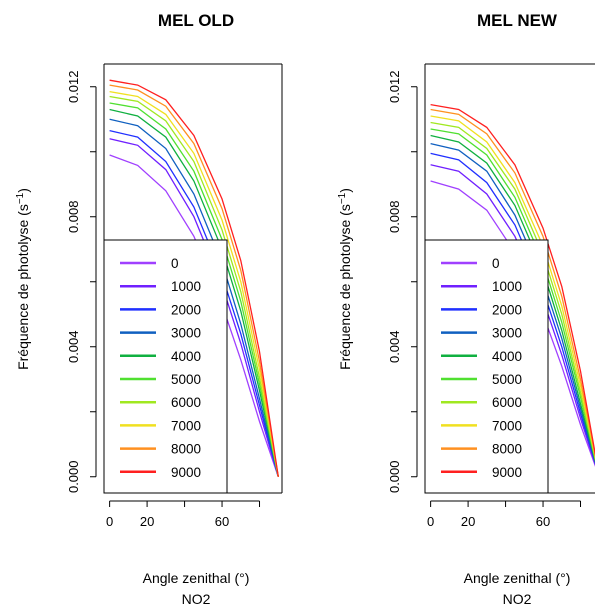  What do you see at coordinates (517, 20) in the screenshot?
I see `chart-title: MEL NEW` at bounding box center [517, 20].